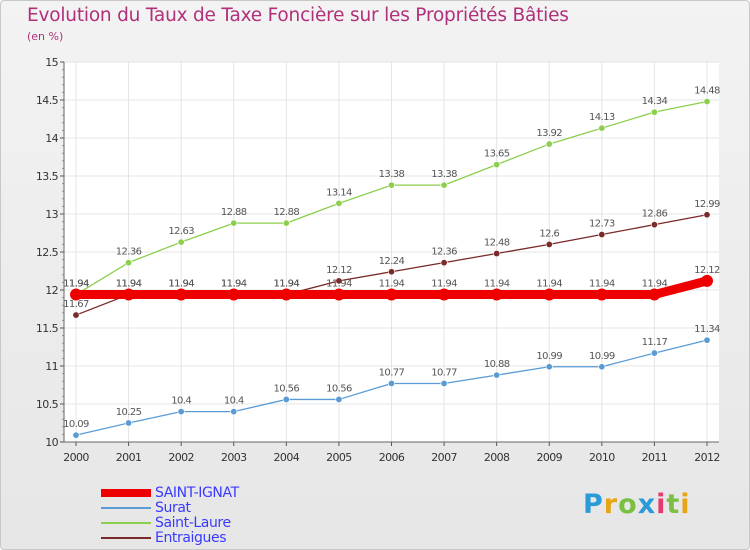 This screenshot has width=750, height=550. Describe the element at coordinates (673, 504) in the screenshot. I see `logo-letter: t` at that location.